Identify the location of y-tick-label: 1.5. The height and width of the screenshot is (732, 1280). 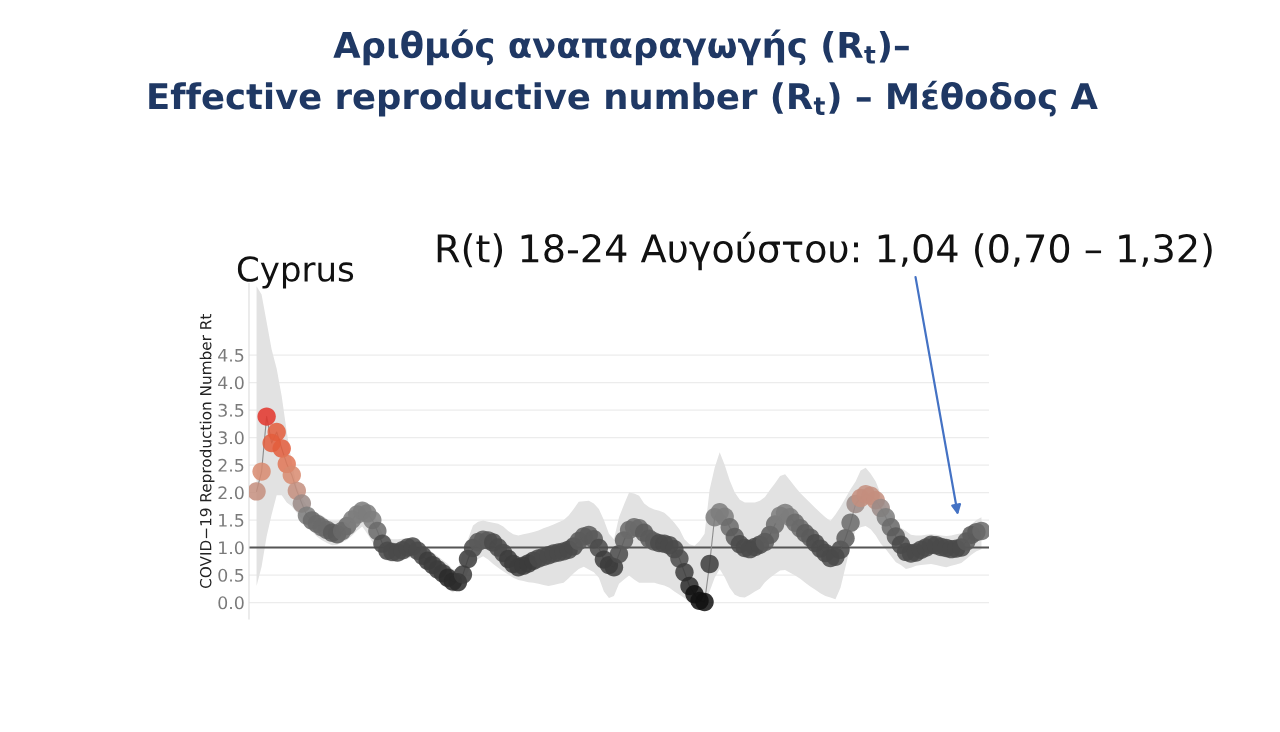
(231, 520).